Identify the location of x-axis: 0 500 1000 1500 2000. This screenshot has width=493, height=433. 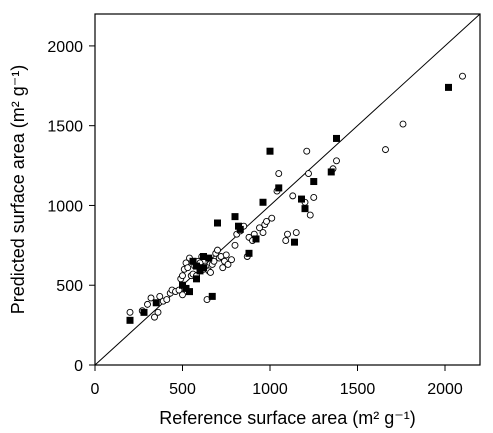
(277, 381).